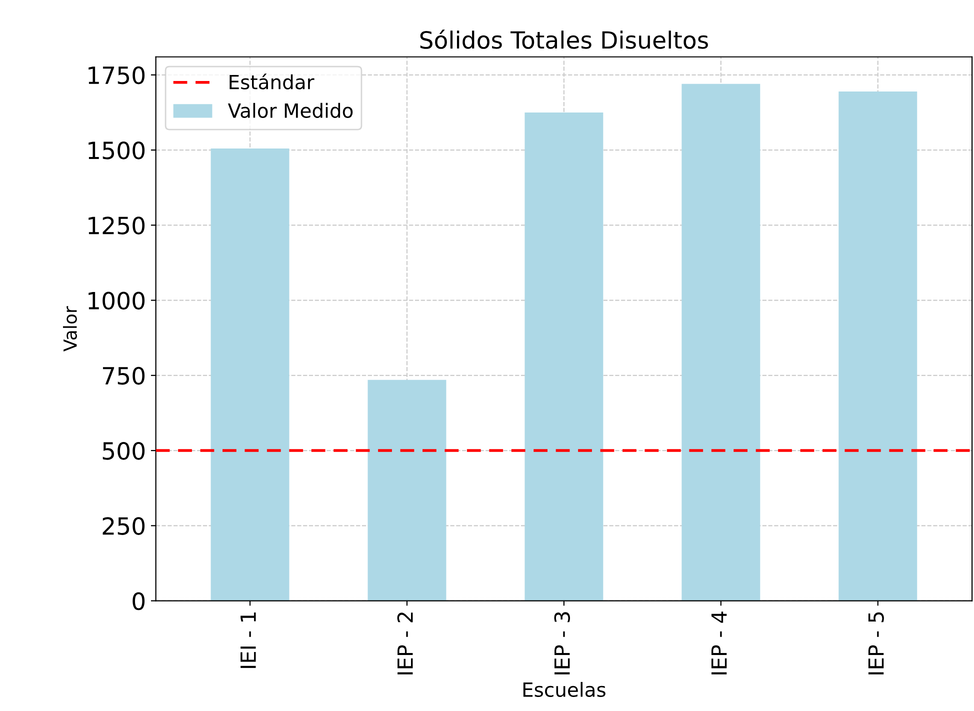  What do you see at coordinates (562, 643) in the screenshot?
I see `x-tick-label: IEP - 3` at bounding box center [562, 643].